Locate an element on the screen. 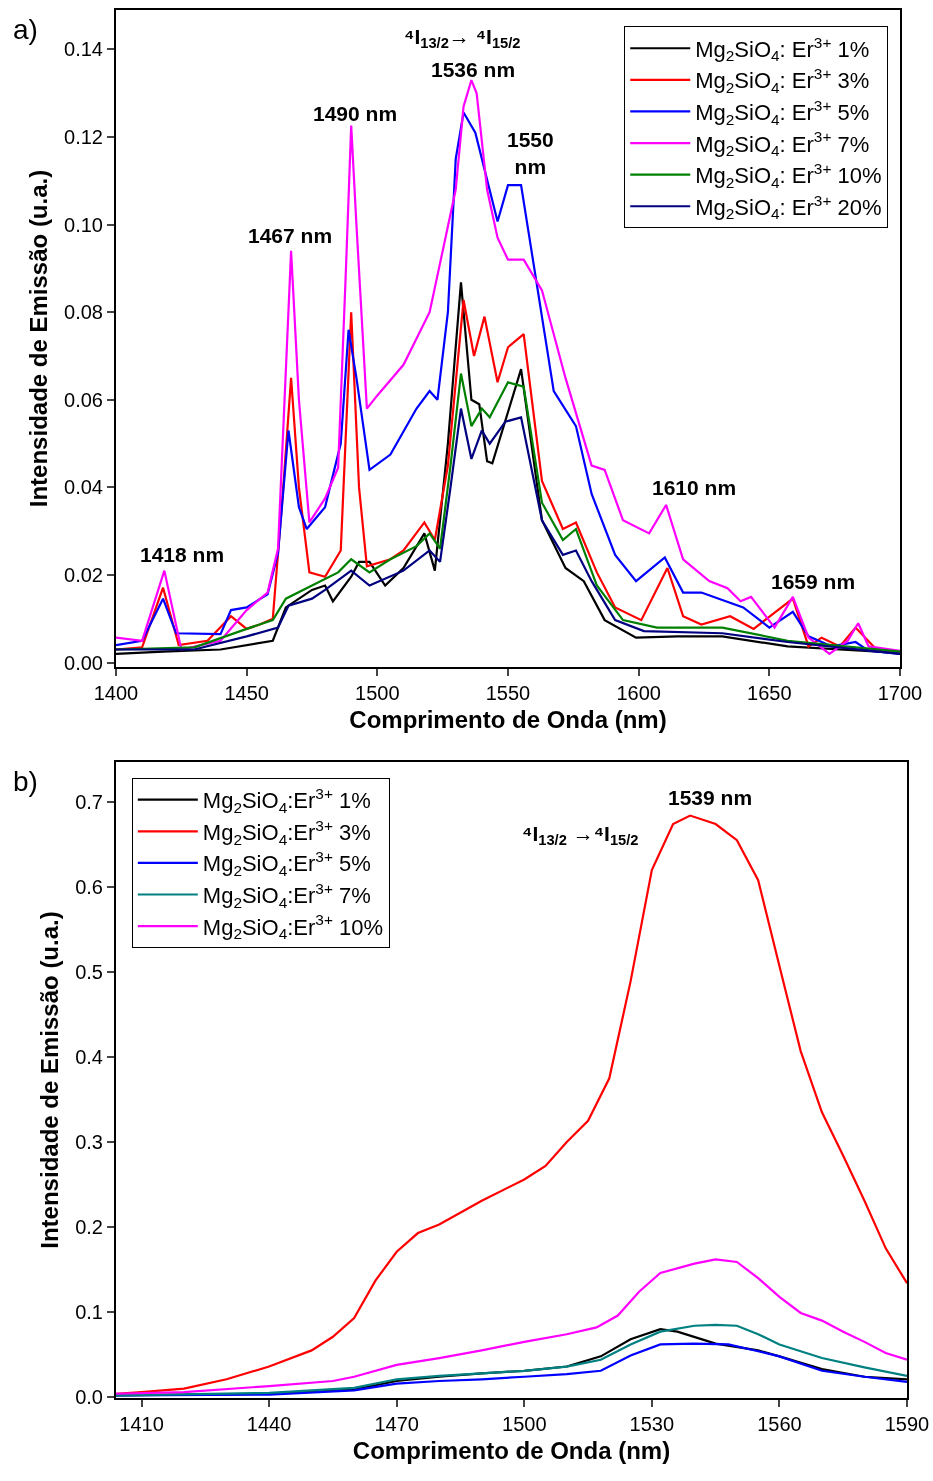 The width and height of the screenshot is (933, 1481). x-tick-label: 1650 is located at coordinates (769, 693).